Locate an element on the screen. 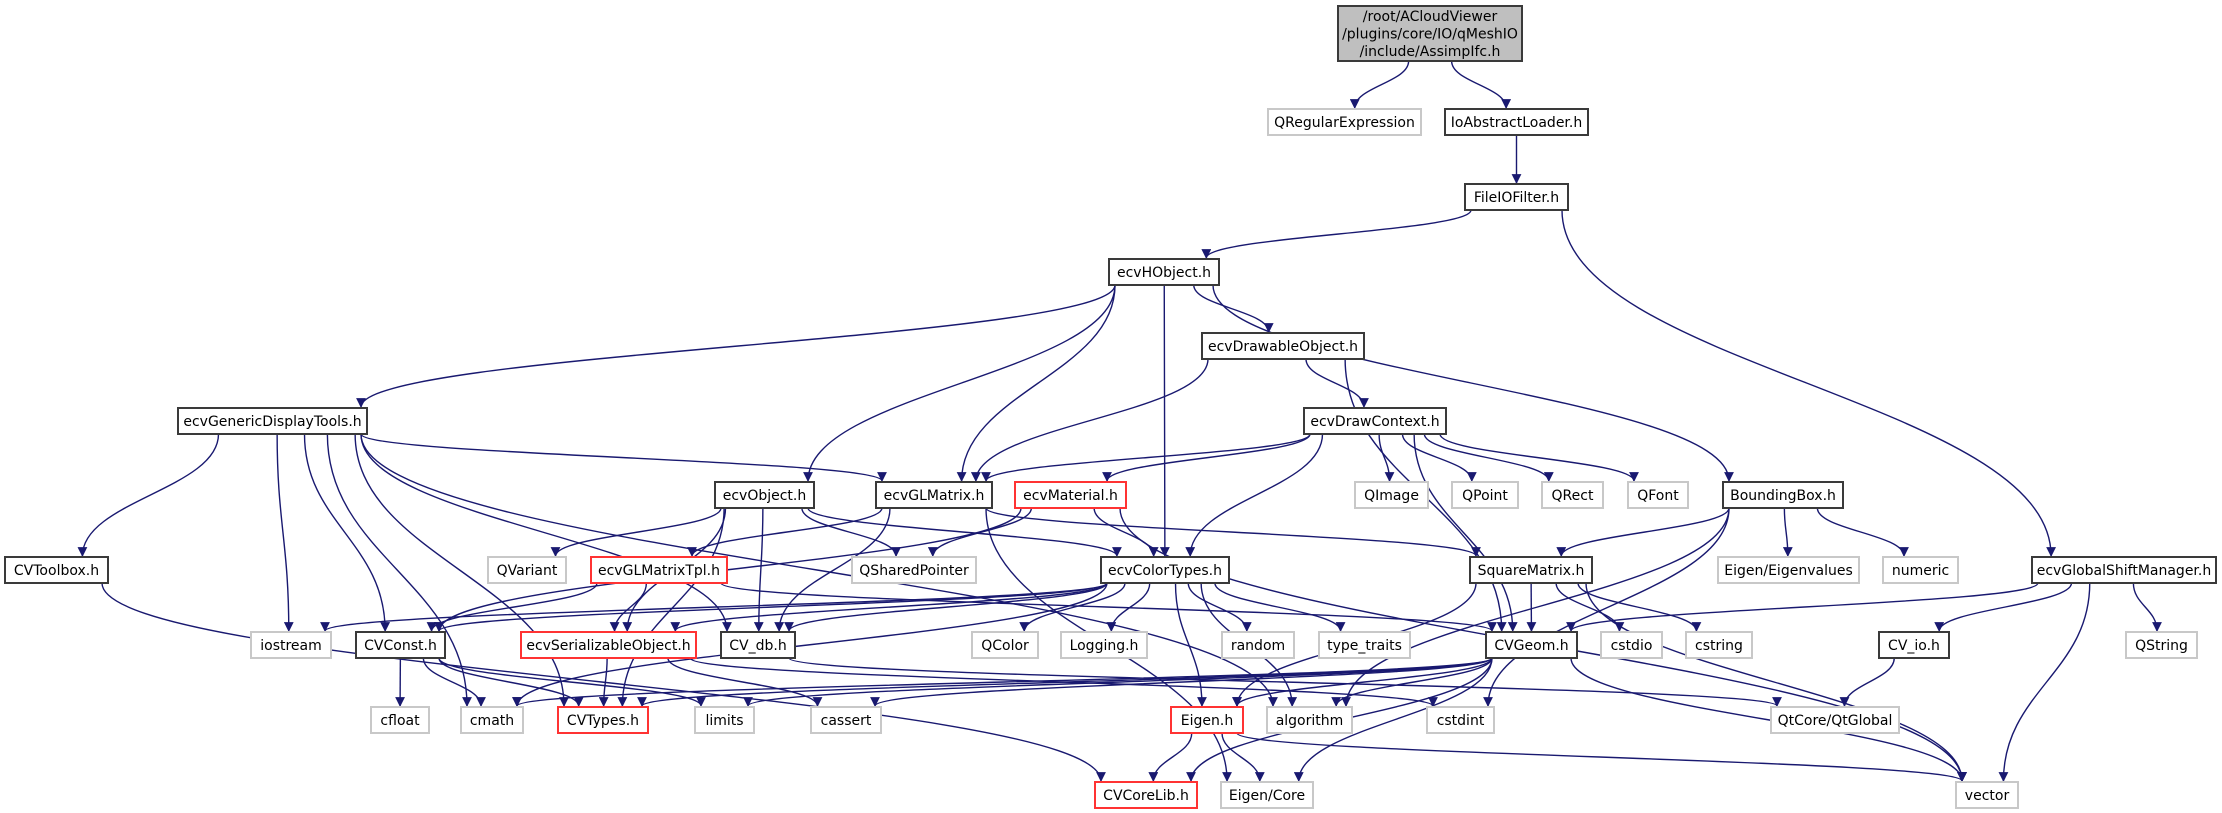  edge-ecvdrawcontext-to-ecvglmatrix is located at coordinates (1146, 457).